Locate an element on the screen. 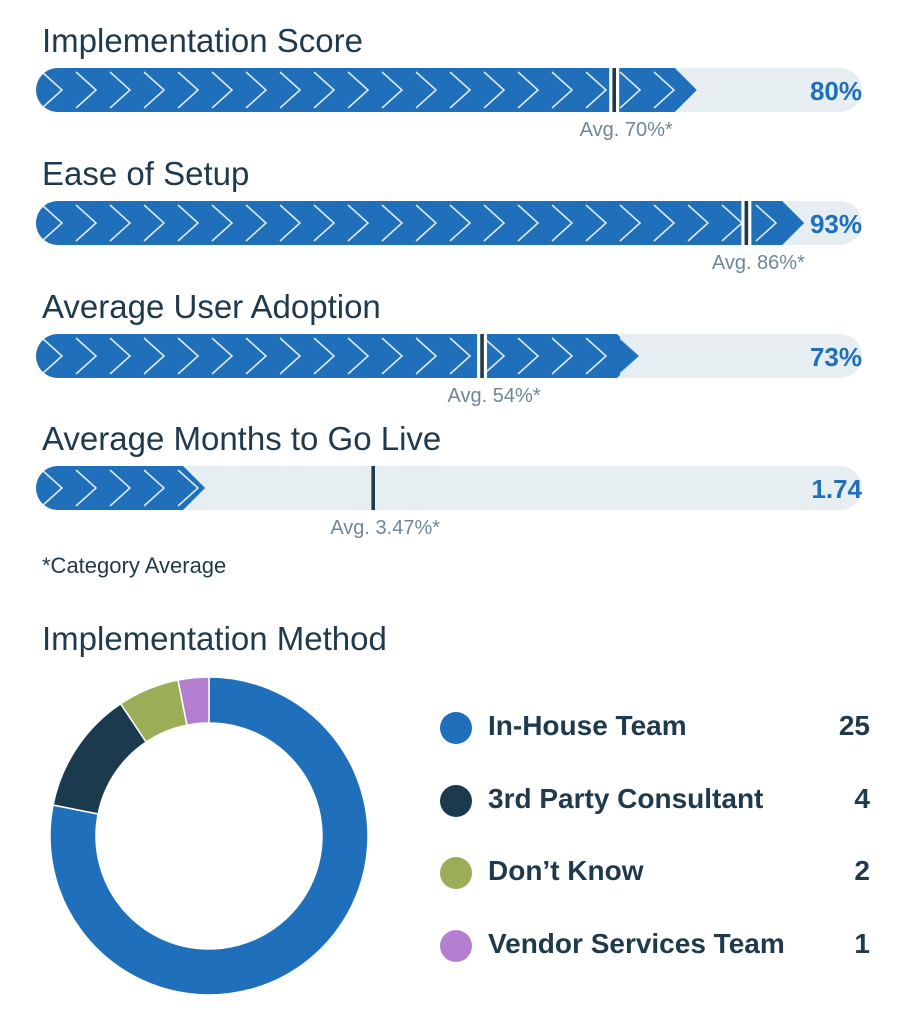 The image size is (906, 1023). avg-label: Avg. 86%* is located at coordinates (758, 263).